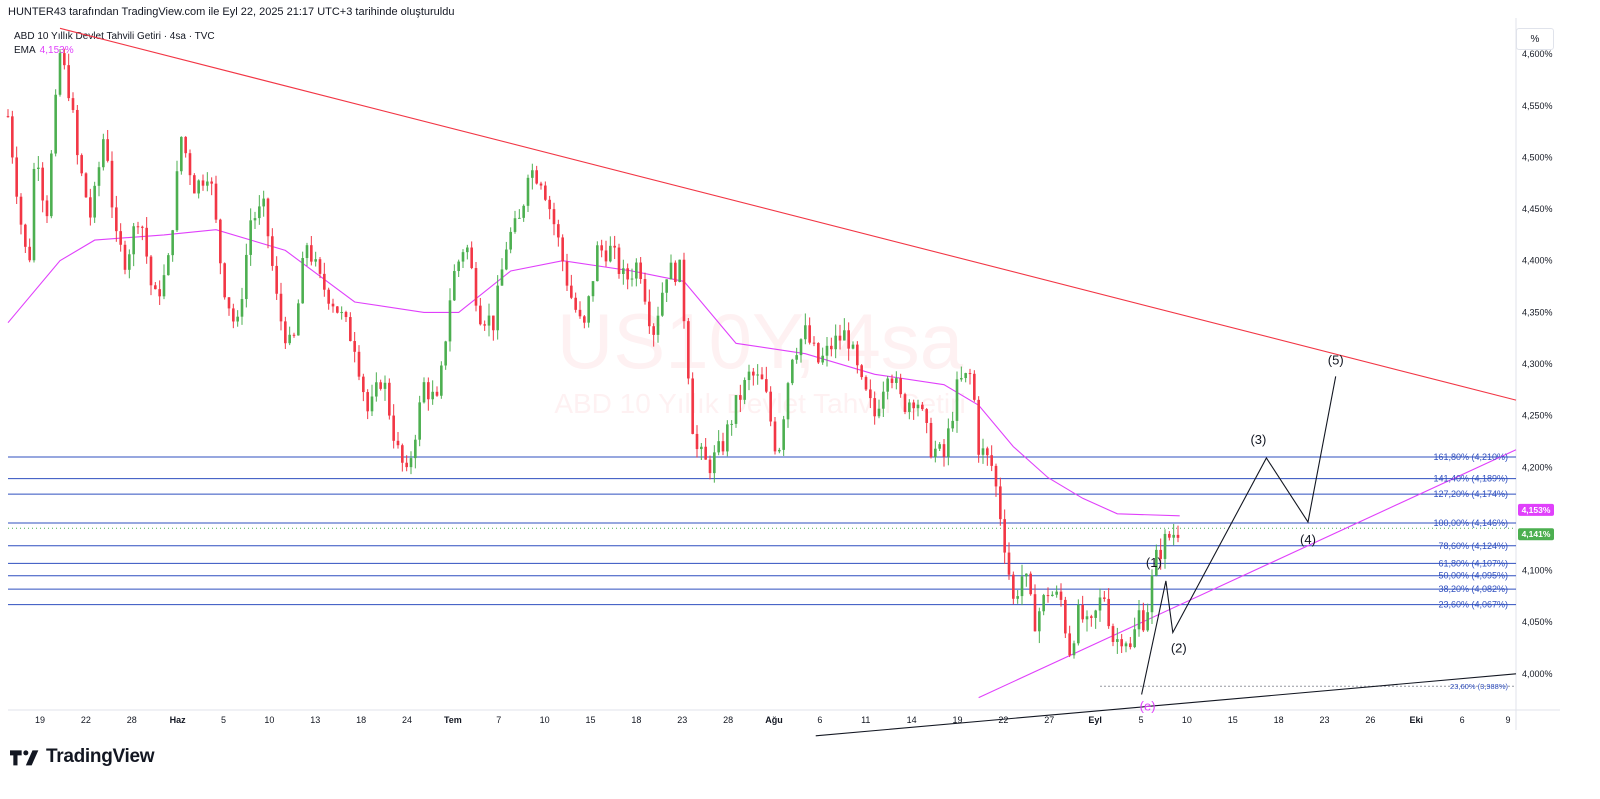  I want to click on fib-level-label: 38,20% (4,082%), so click(1473, 589).